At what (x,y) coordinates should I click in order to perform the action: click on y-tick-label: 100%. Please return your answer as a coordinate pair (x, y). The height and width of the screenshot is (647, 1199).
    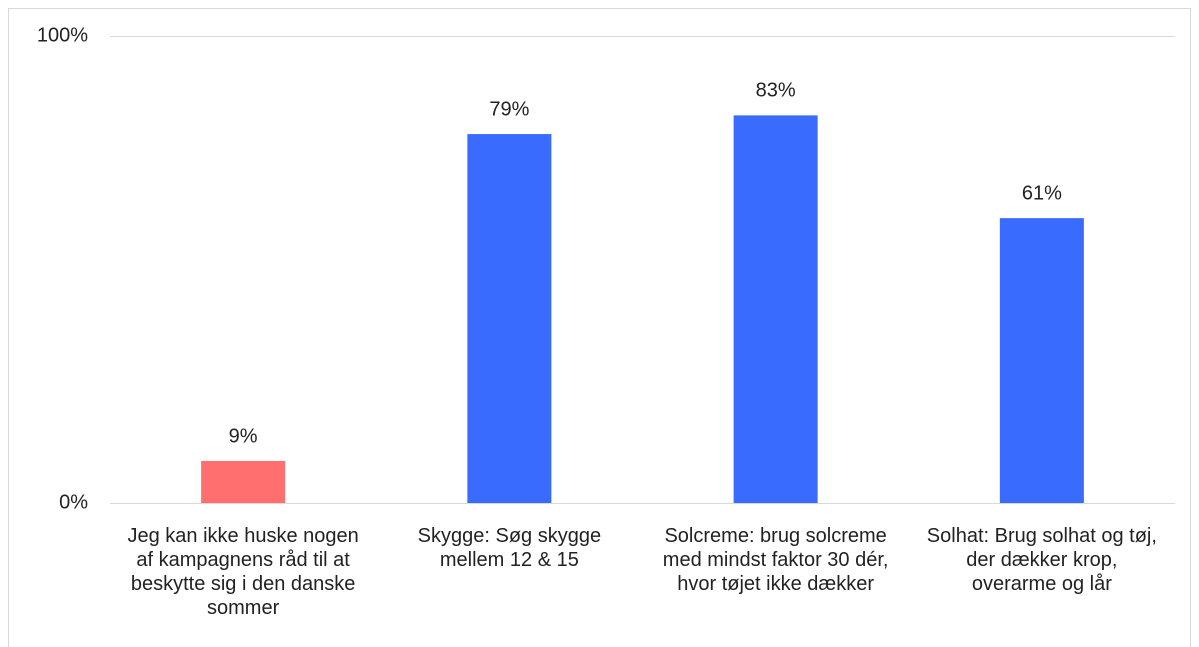
    Looking at the image, I should click on (62, 35).